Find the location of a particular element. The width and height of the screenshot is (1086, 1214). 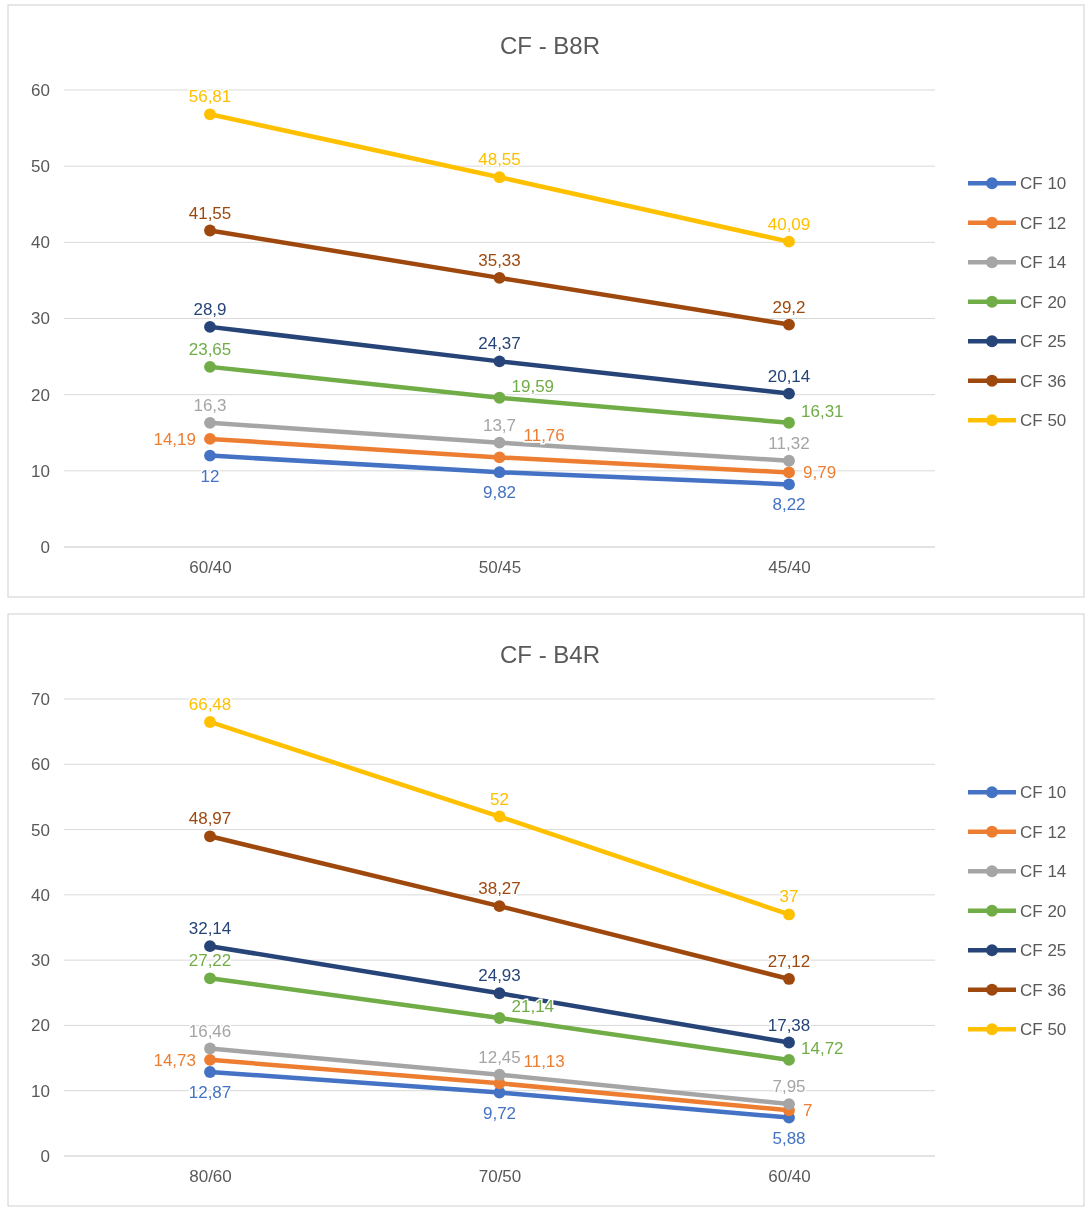

data-label: 17,38 is located at coordinates (789, 1025).